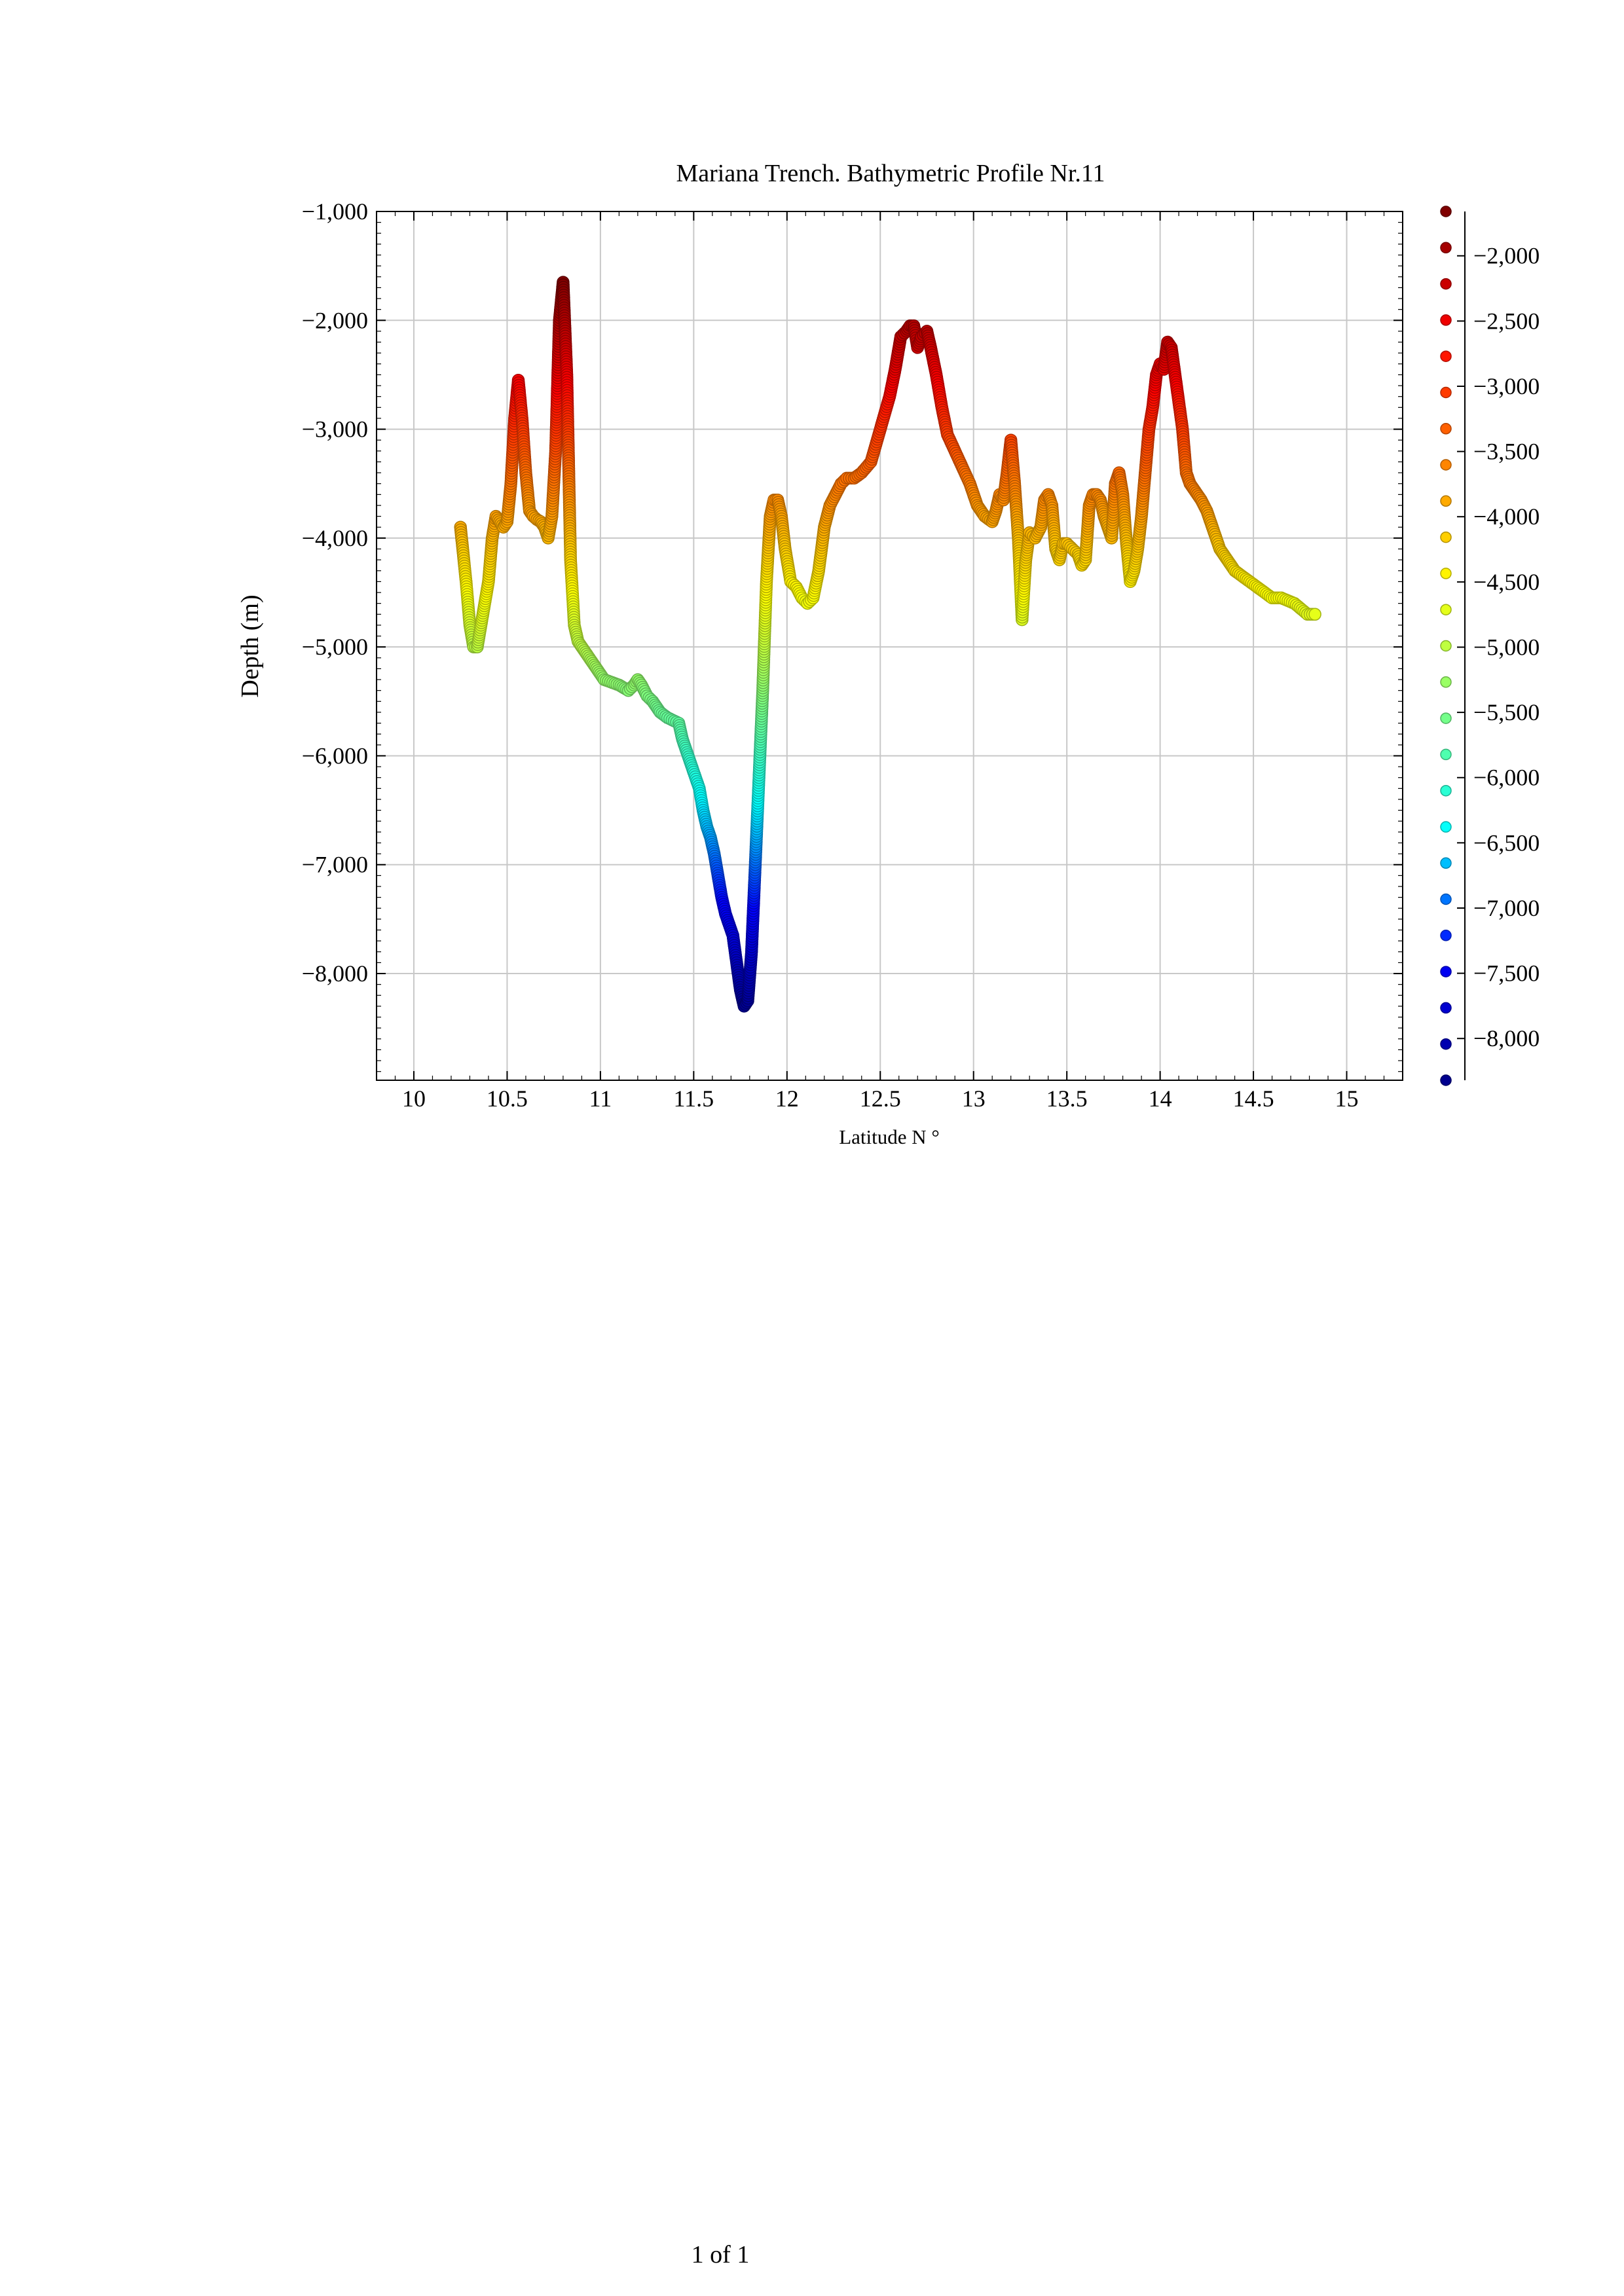 This screenshot has height=2296, width=1624. Describe the element at coordinates (1506, 516) in the screenshot. I see `colorbar-tick-label: −4,000` at that location.